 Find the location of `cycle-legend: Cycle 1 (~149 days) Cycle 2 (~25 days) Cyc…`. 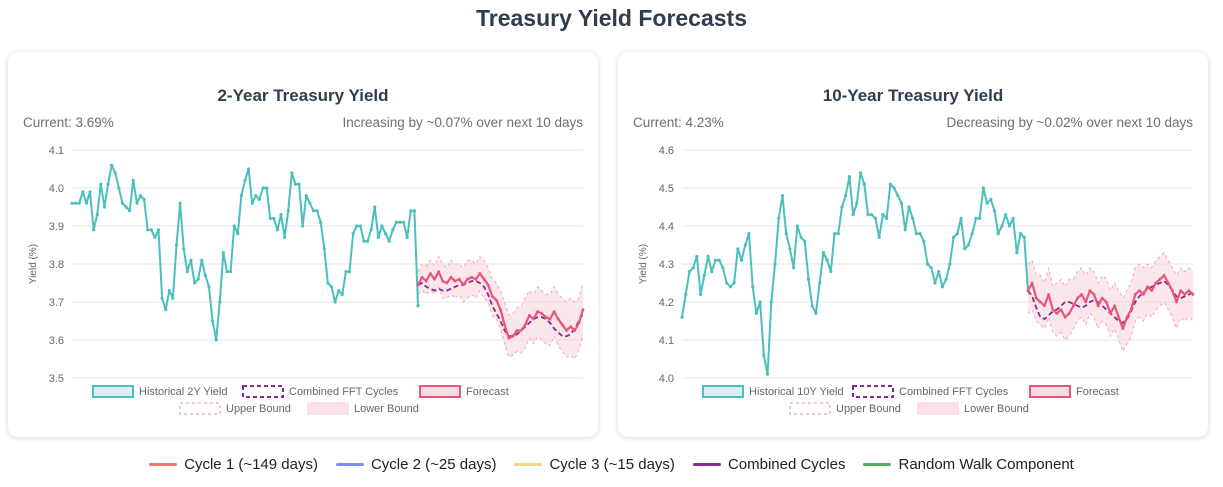

cycle-legend: Cycle 1 (~149 days) Cycle 2 (~25 days) Cyc… is located at coordinates (611, 464).